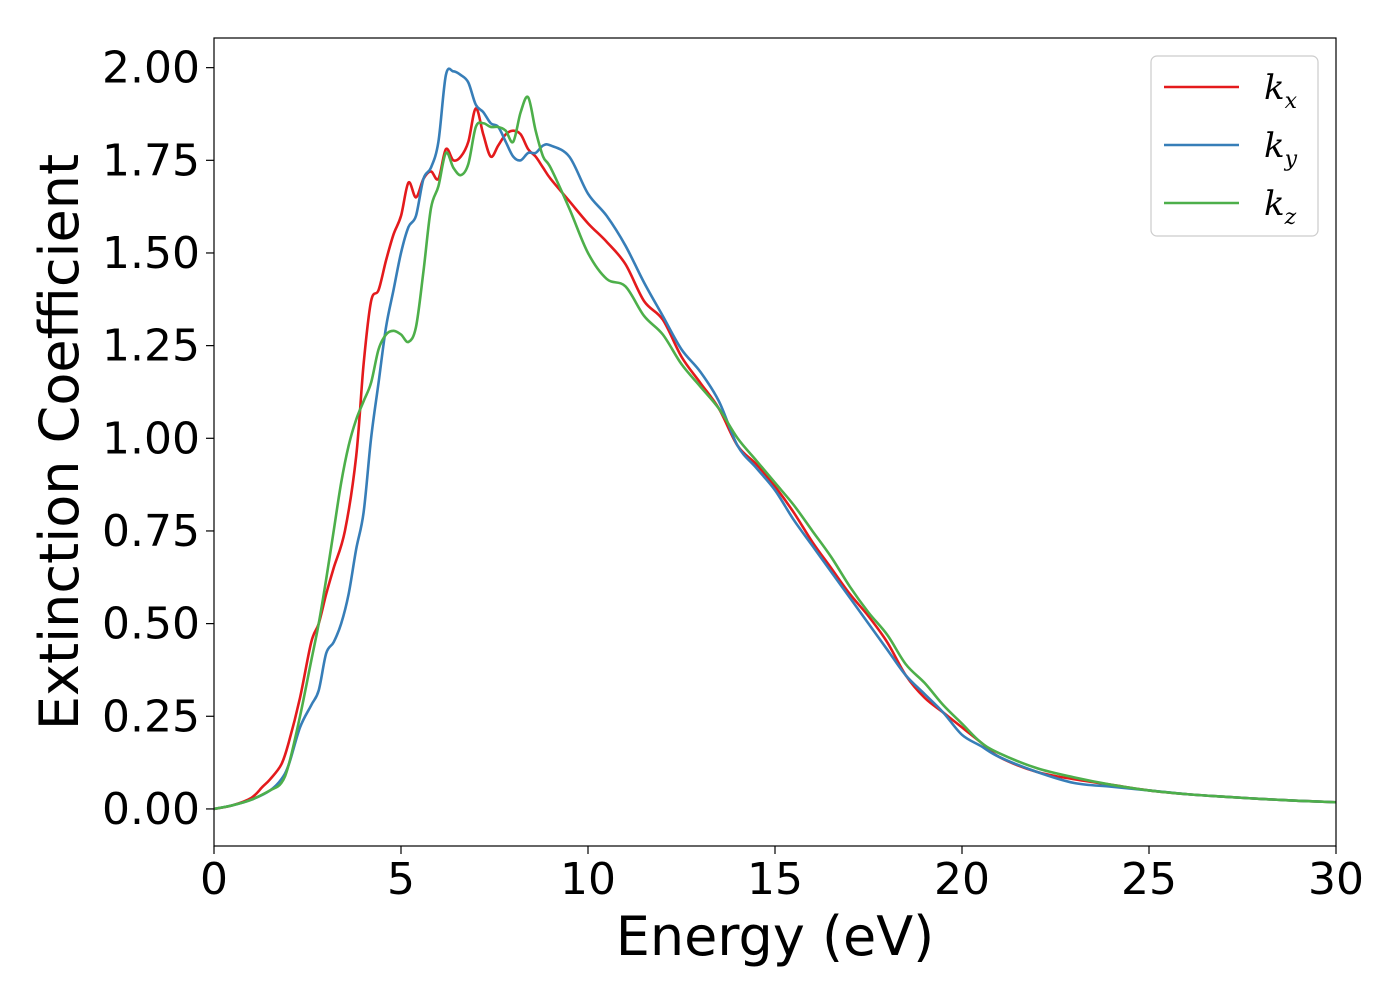 Image resolution: width=1400 pixels, height=1000 pixels. What do you see at coordinates (775, 879) in the screenshot?
I see `x-tick-label: 15` at bounding box center [775, 879].